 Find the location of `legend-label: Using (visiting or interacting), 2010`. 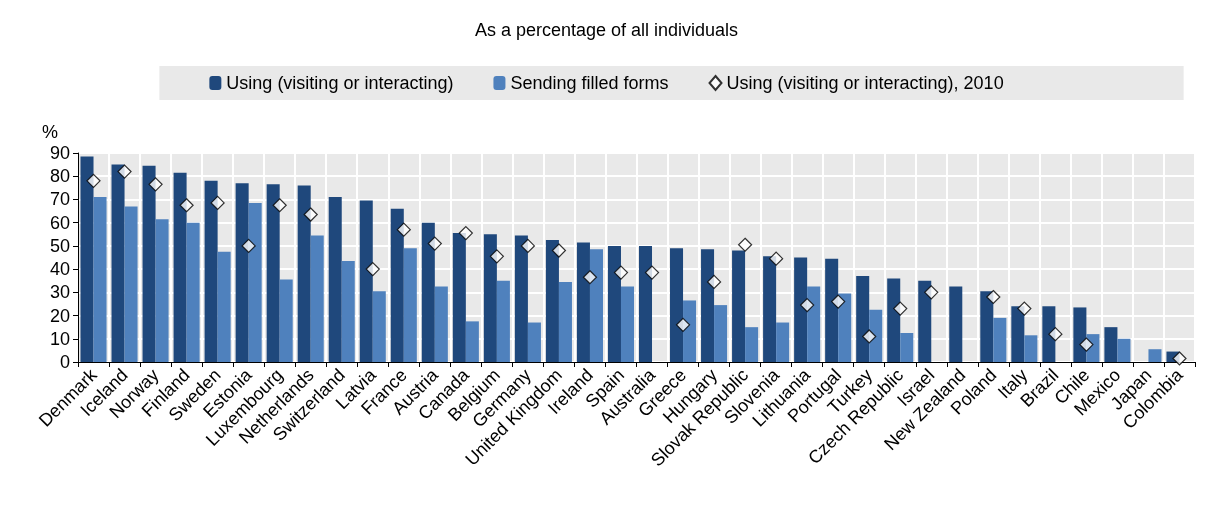

legend-label: Using (visiting or interacting), 2010 is located at coordinates (865, 83).